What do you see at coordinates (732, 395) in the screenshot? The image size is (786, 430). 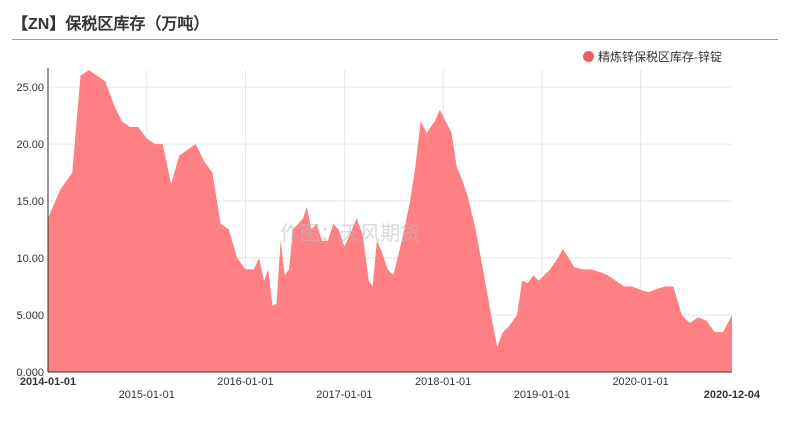 I see `x-tick-label: 2020-12-04` at bounding box center [732, 395].